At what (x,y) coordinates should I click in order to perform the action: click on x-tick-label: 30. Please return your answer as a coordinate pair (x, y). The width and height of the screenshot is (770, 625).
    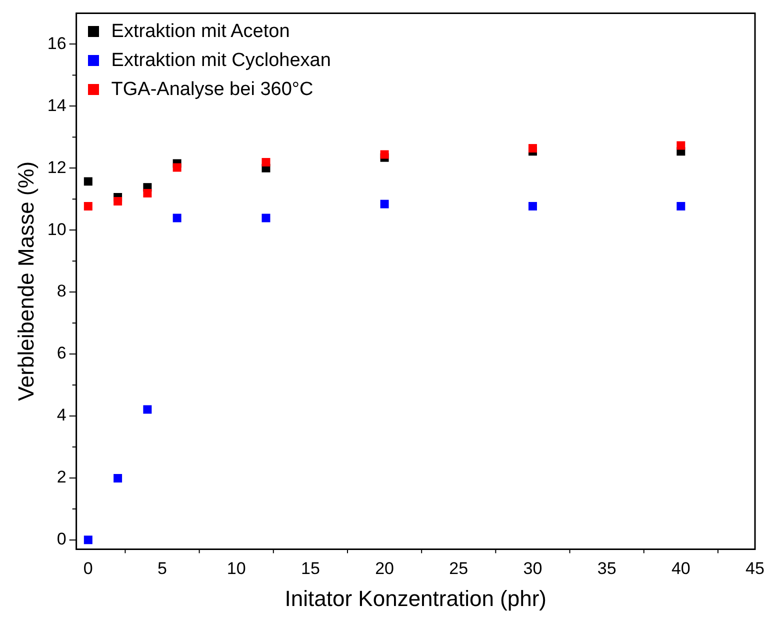
    Looking at the image, I should click on (532, 568).